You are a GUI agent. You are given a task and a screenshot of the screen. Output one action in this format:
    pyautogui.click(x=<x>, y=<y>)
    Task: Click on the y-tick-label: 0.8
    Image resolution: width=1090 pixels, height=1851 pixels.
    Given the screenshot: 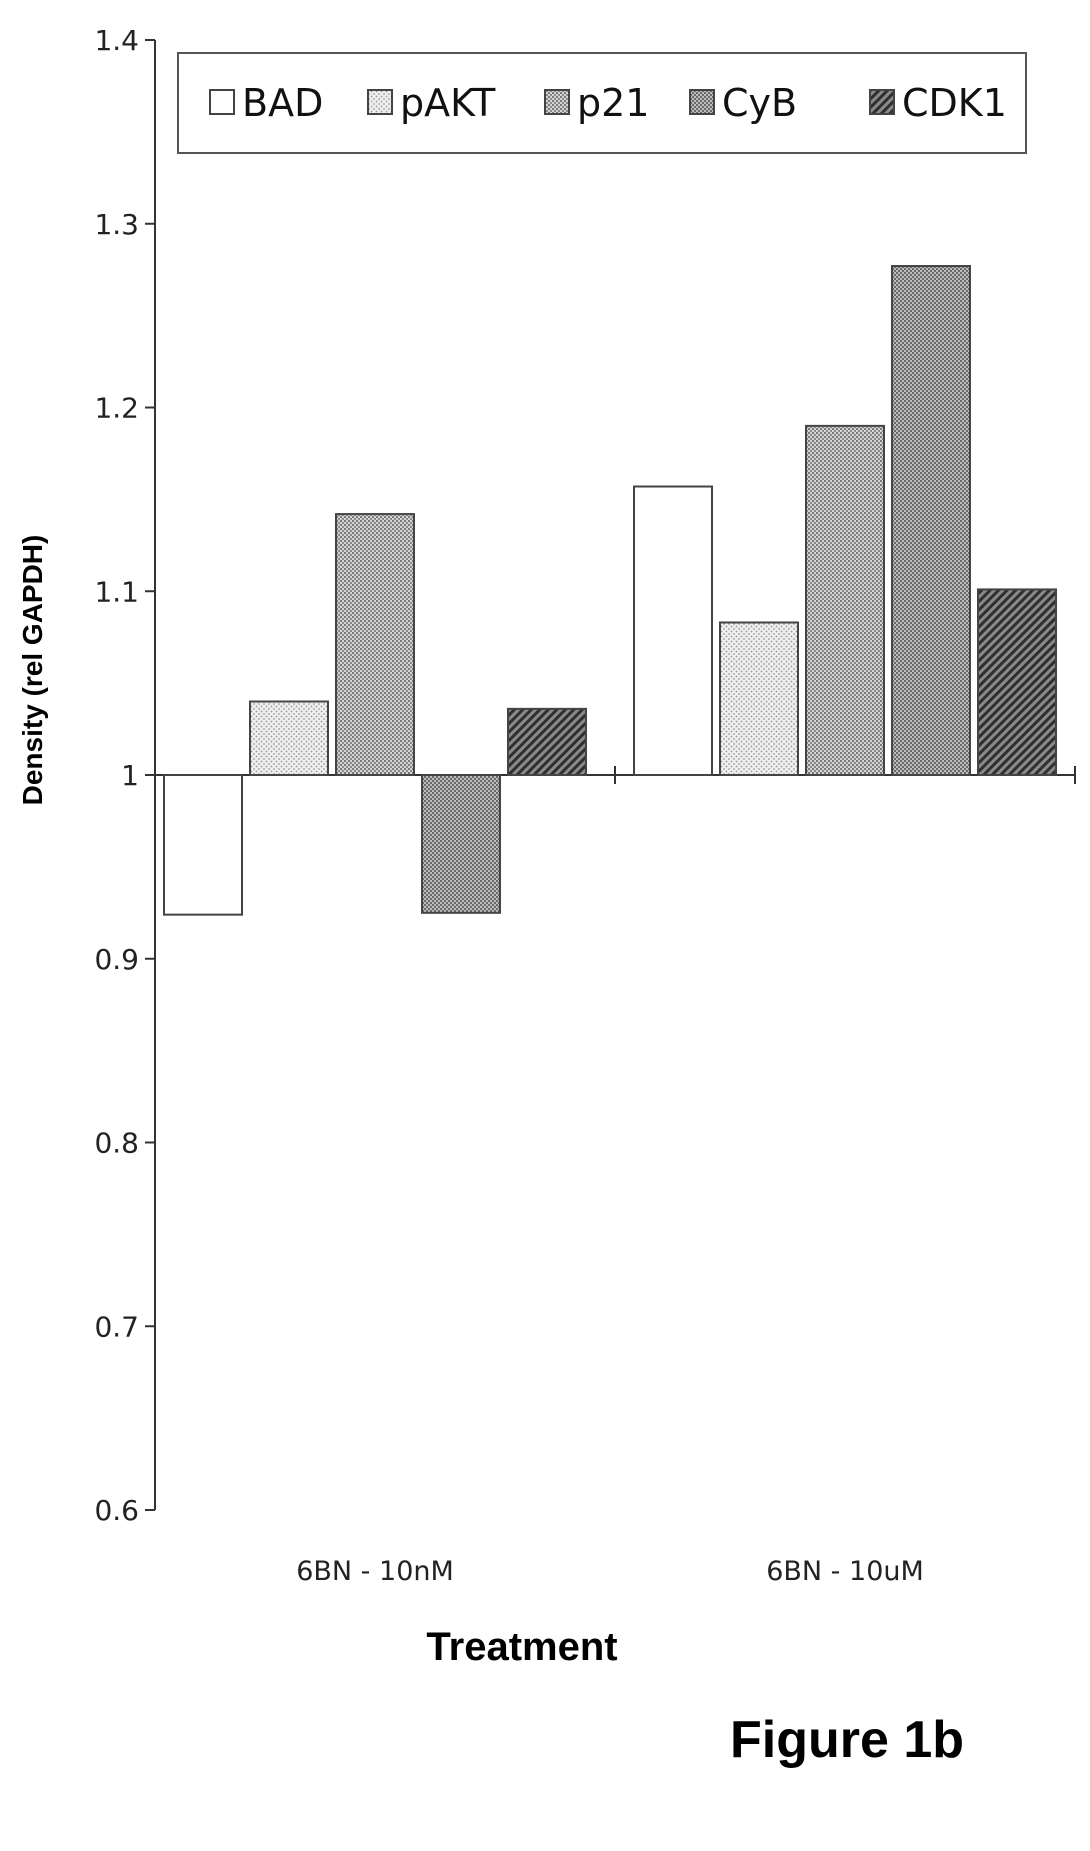 What is the action you would take?
    pyautogui.click(x=116, y=1143)
    